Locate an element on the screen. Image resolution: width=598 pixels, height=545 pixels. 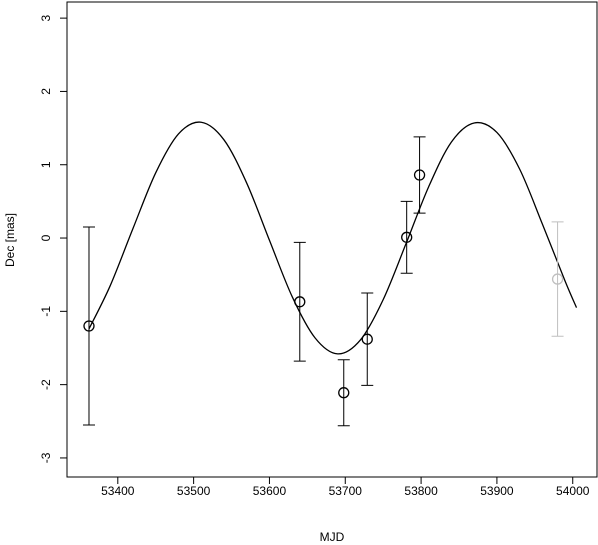
x-tick-label: 53700 is located at coordinates (346, 491).